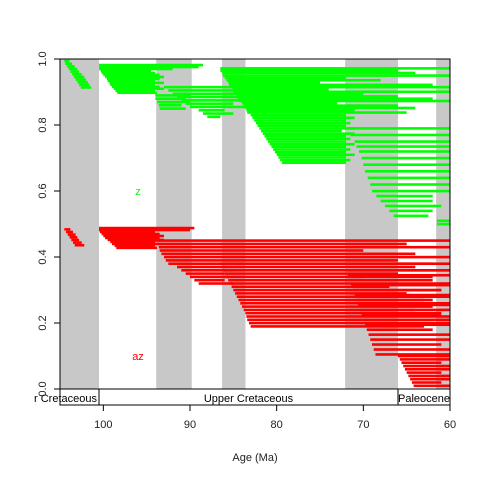  I want to click on y-tick-label: 0.0, so click(43, 388).